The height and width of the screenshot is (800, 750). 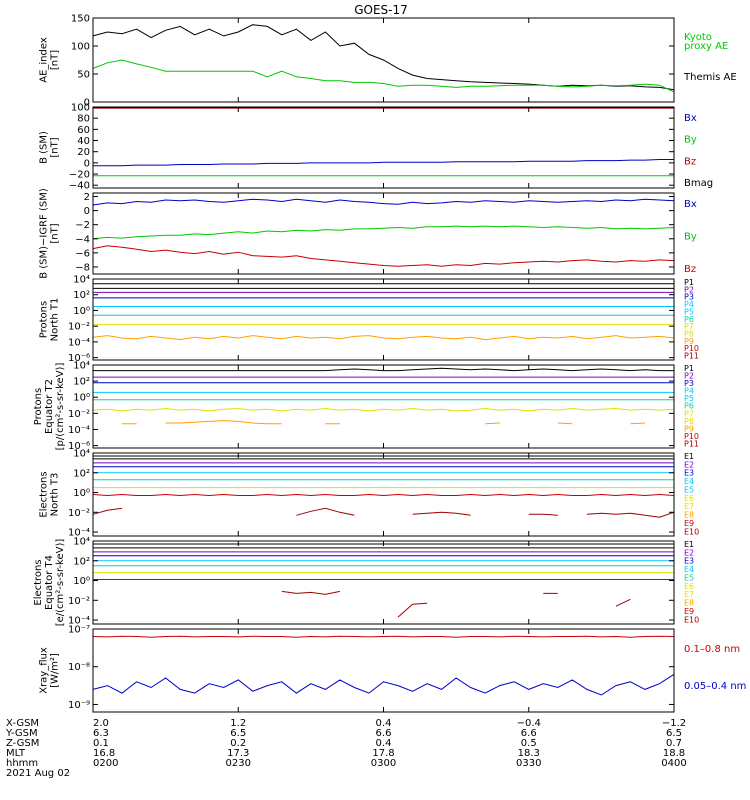 I want to click on legend-item: E6, so click(x=689, y=498).